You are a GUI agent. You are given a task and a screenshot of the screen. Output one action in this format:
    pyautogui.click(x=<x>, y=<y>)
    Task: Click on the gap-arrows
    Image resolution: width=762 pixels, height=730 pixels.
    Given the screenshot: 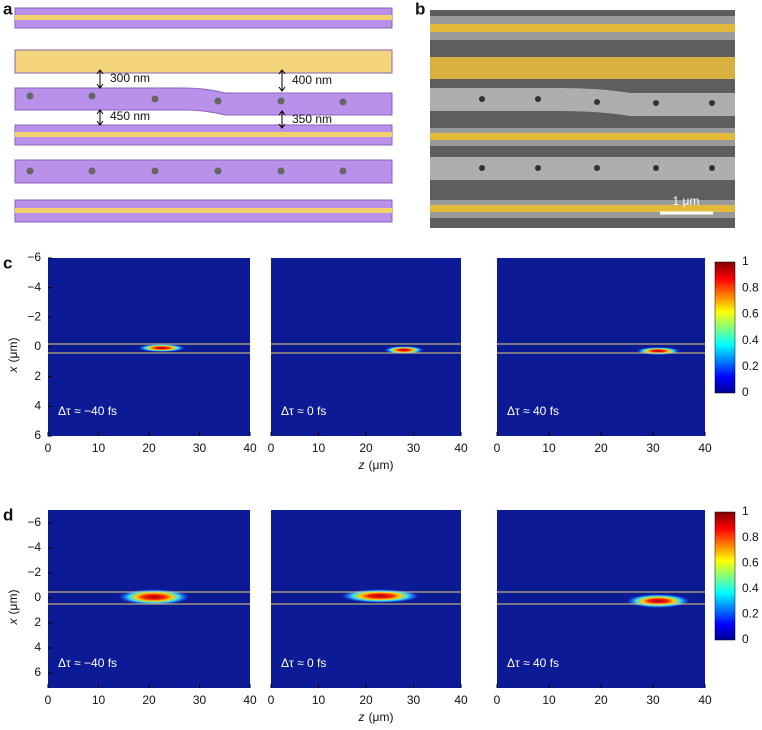 What is the action you would take?
    pyautogui.click(x=191, y=99)
    